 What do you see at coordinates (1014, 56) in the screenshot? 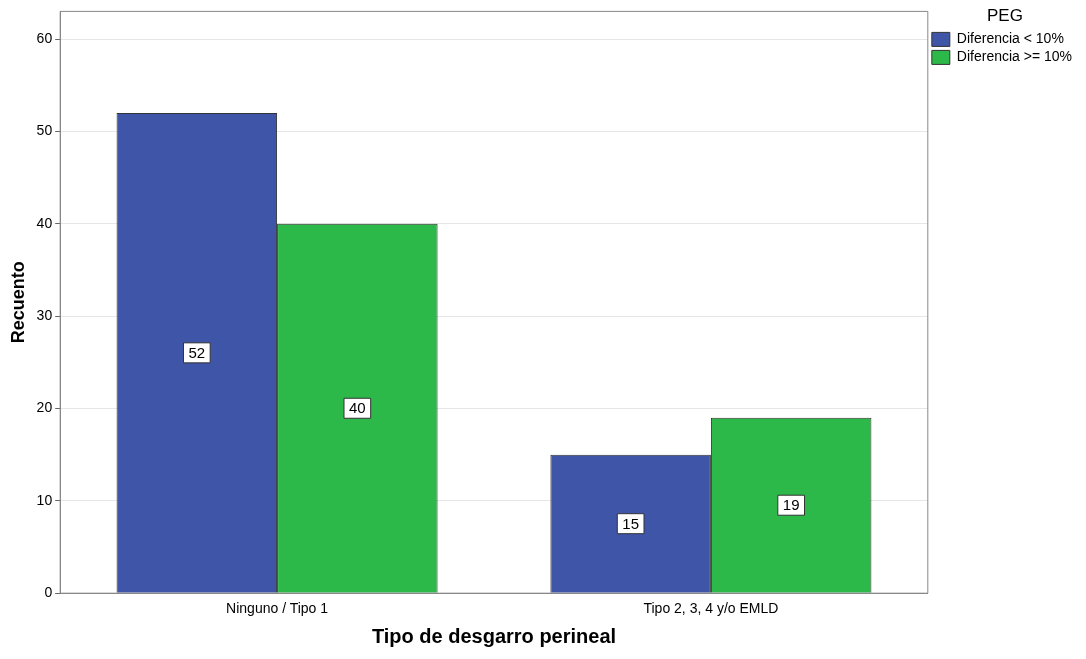
I see `legend-label: Diferencia >= 10%` at bounding box center [1014, 56].